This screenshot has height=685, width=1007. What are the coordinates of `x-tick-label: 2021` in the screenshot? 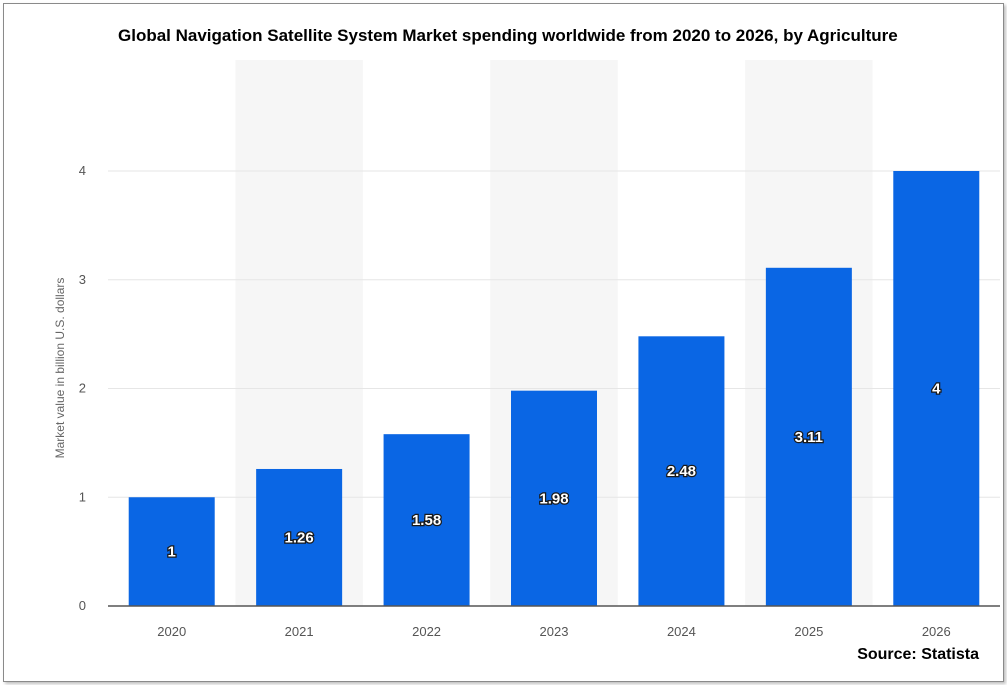 It's located at (299, 631).